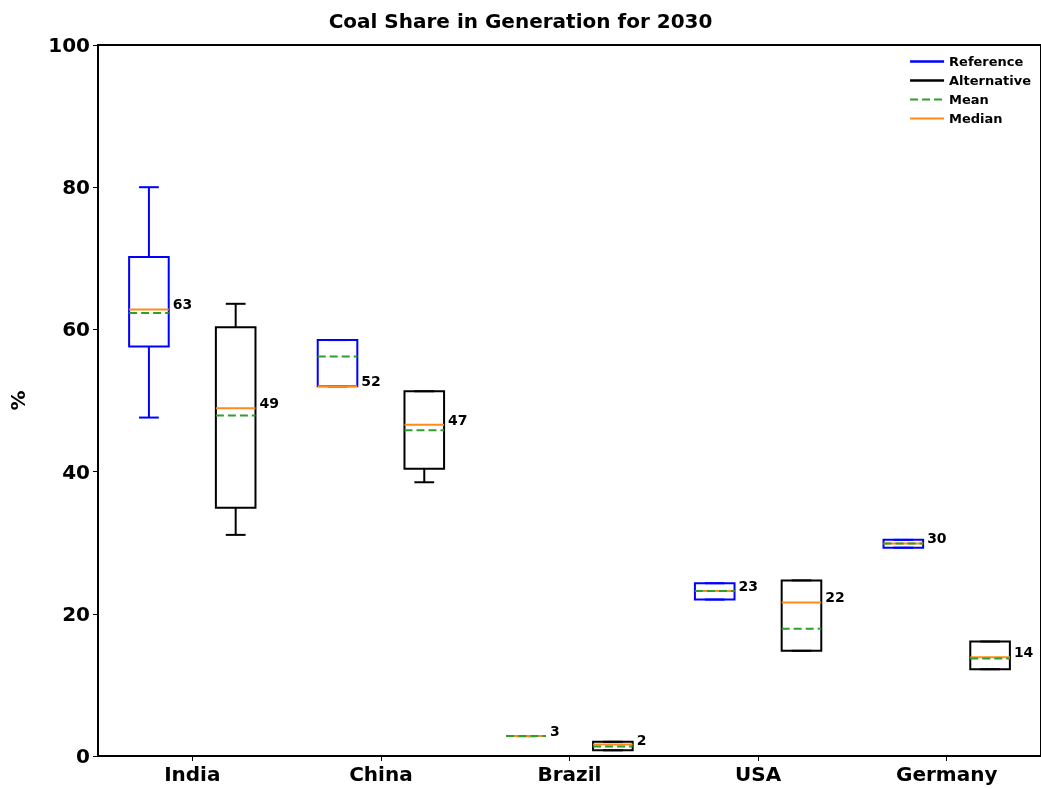  Describe the element at coordinates (381, 774) in the screenshot. I see `x-tick-label: China` at that location.